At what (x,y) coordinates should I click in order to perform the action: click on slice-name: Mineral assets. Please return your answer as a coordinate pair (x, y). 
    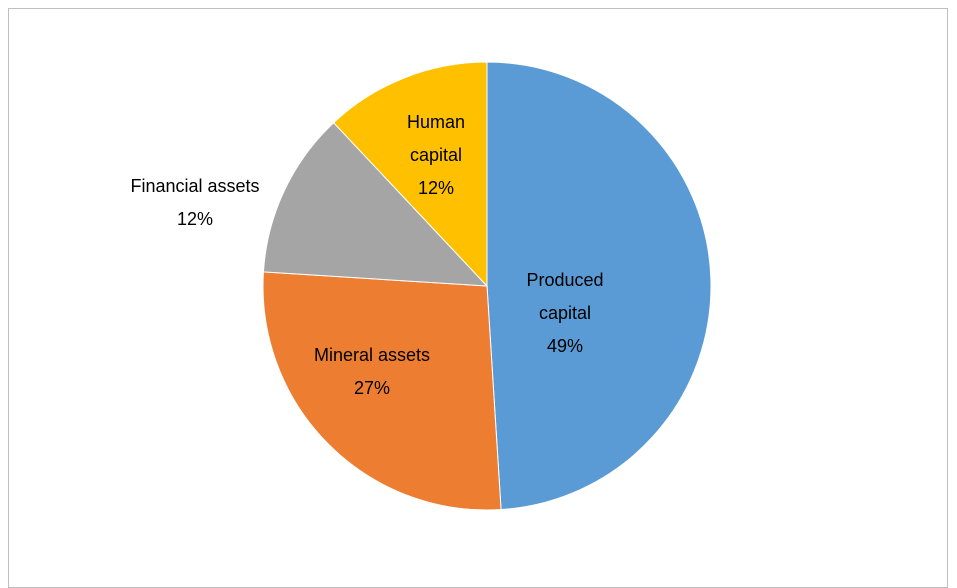
    Looking at the image, I should click on (372, 355).